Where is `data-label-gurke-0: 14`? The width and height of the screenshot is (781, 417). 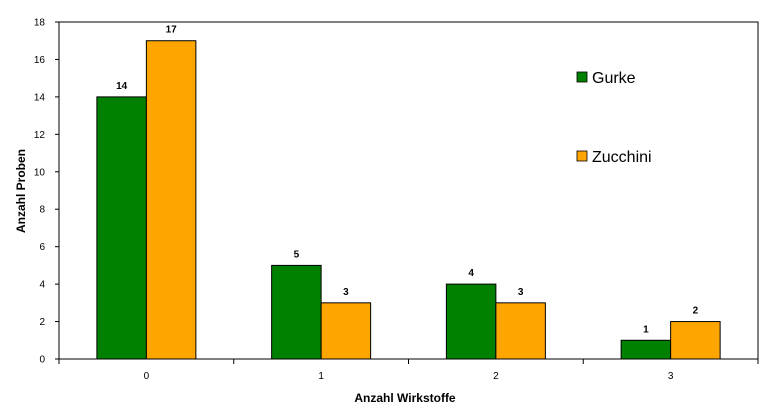 data-label-gurke-0: 14 is located at coordinates (122, 86).